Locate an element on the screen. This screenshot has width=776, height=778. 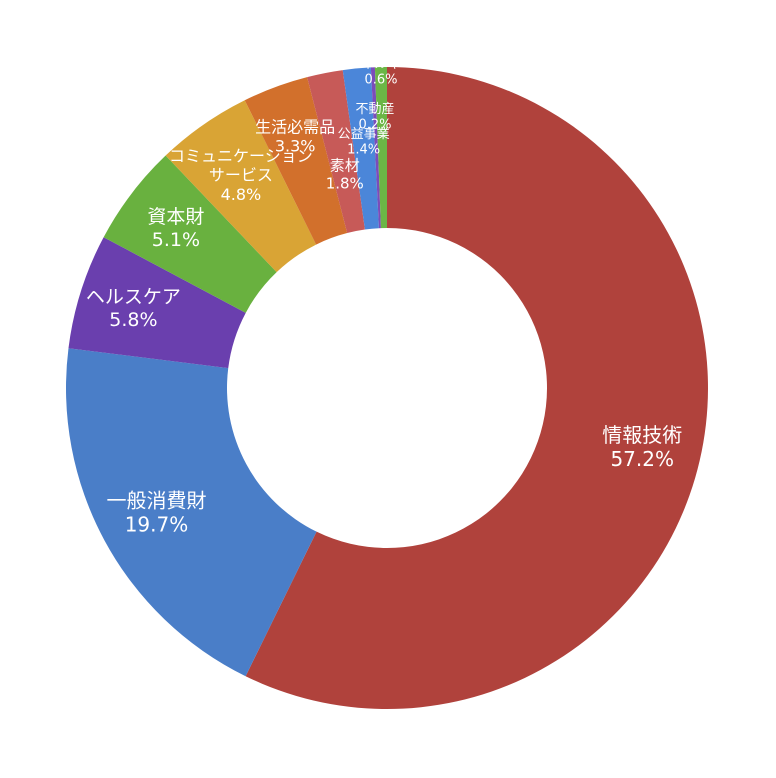
slice-label-9: エネルギー 0.6% is located at coordinates (381, 72).